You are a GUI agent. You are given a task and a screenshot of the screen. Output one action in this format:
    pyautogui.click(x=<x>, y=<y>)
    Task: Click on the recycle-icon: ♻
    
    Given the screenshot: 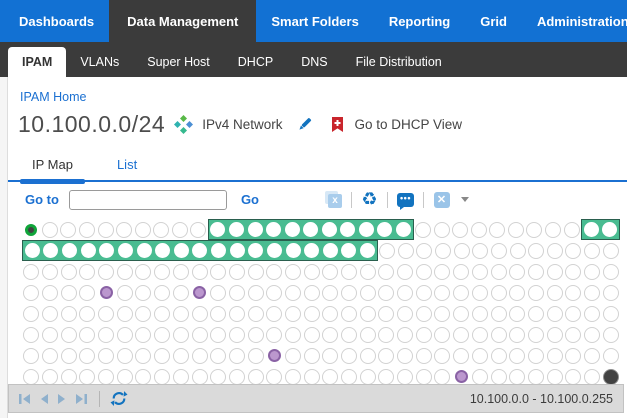 What is the action you would take?
    pyautogui.click(x=369, y=199)
    